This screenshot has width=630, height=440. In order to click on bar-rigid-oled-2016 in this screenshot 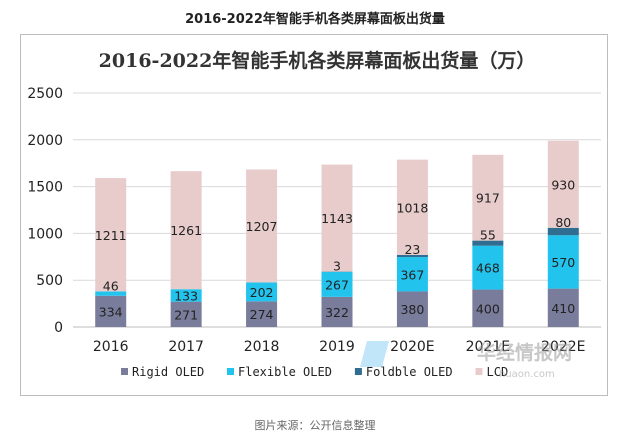, I will do `click(111, 311)`.